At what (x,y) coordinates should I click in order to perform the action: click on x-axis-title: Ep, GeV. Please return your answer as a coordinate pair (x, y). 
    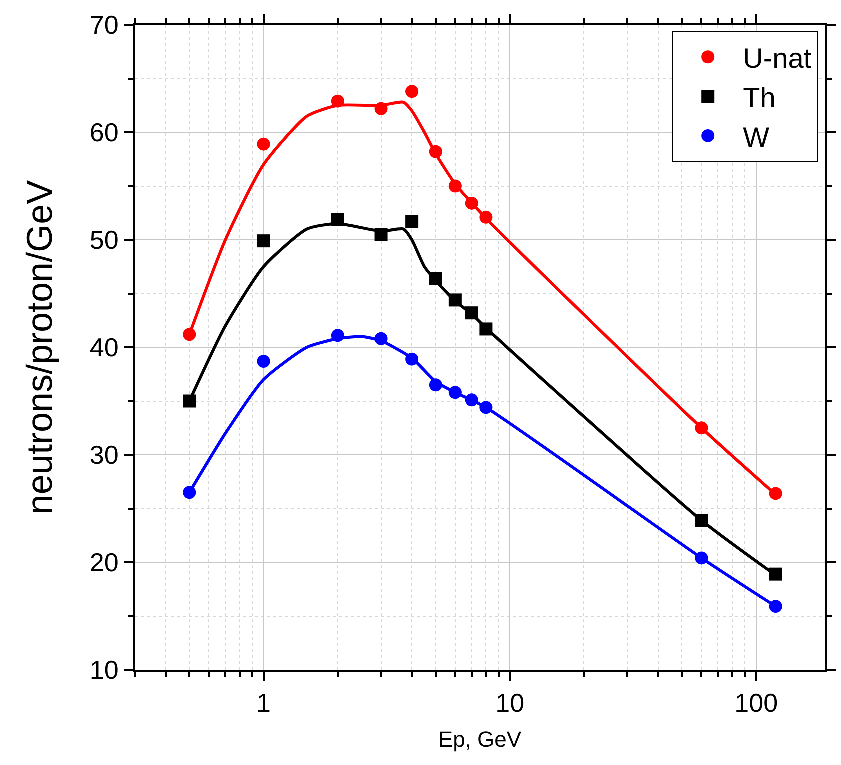
    Looking at the image, I should click on (480, 739).